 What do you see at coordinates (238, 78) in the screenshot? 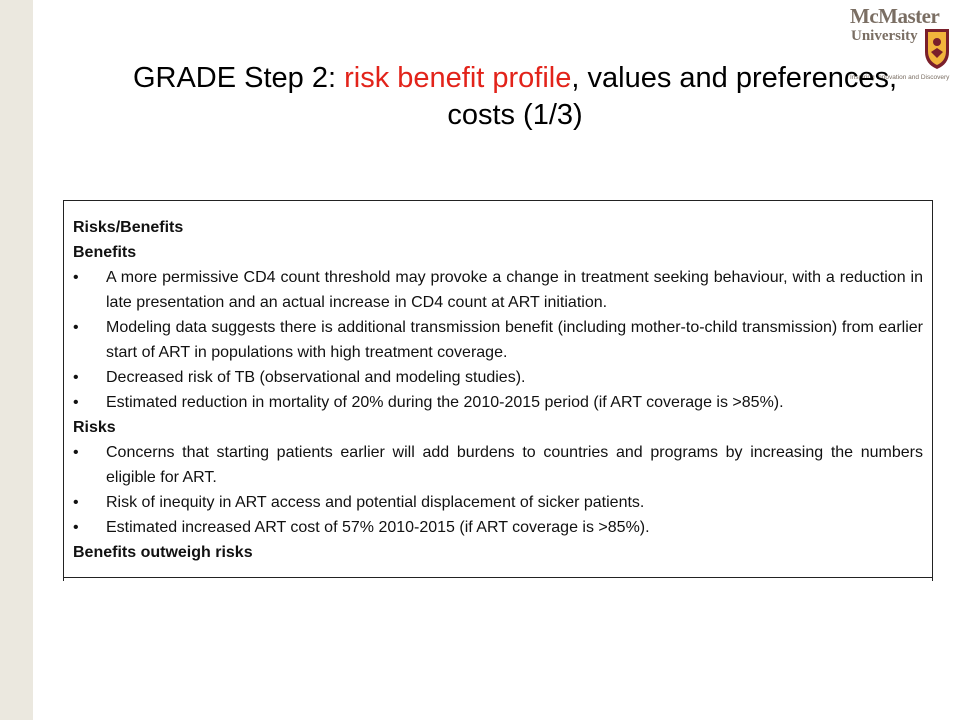
I see `title-prefix: GRADE Step 2:` at bounding box center [238, 78].